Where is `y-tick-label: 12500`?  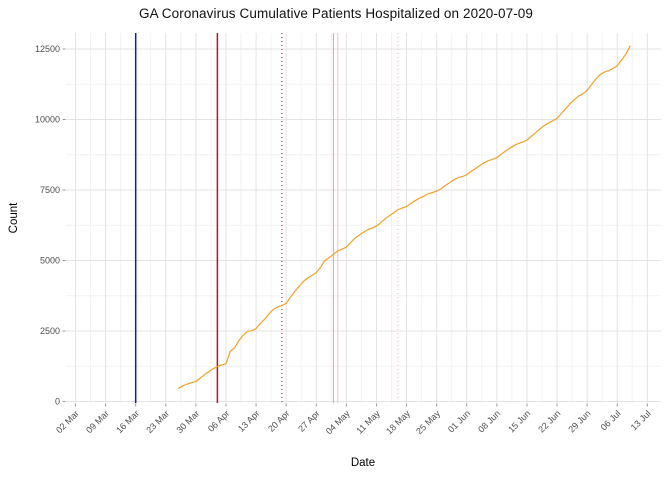 y-tick-label: 12500 is located at coordinates (47, 49).